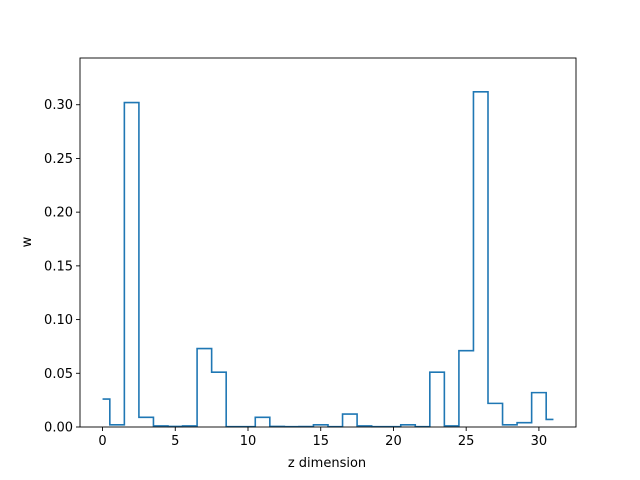  I want to click on x-tick-label: 0, so click(102, 441).